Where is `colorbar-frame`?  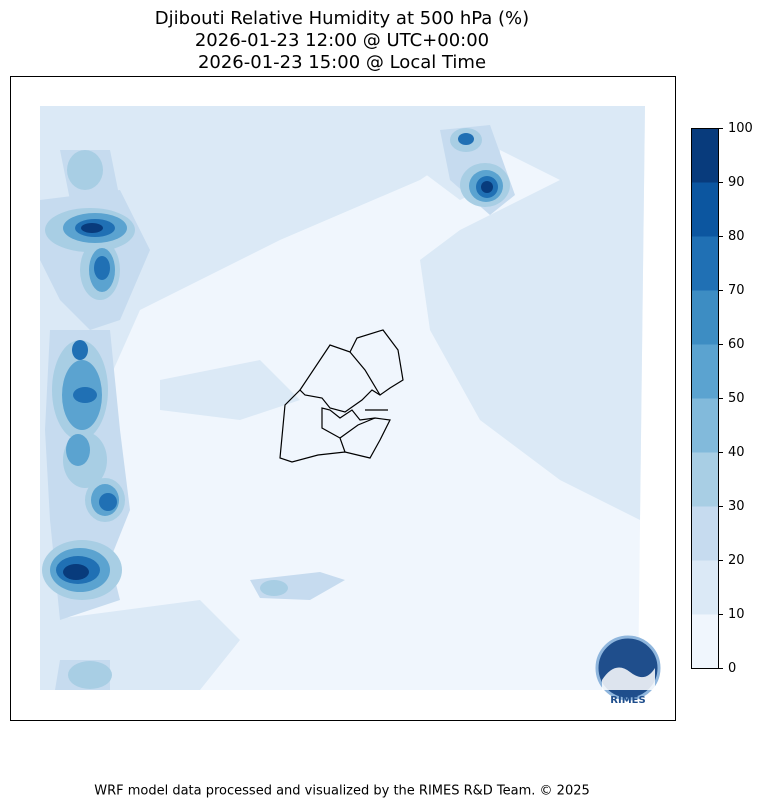 colorbar-frame is located at coordinates (705, 398).